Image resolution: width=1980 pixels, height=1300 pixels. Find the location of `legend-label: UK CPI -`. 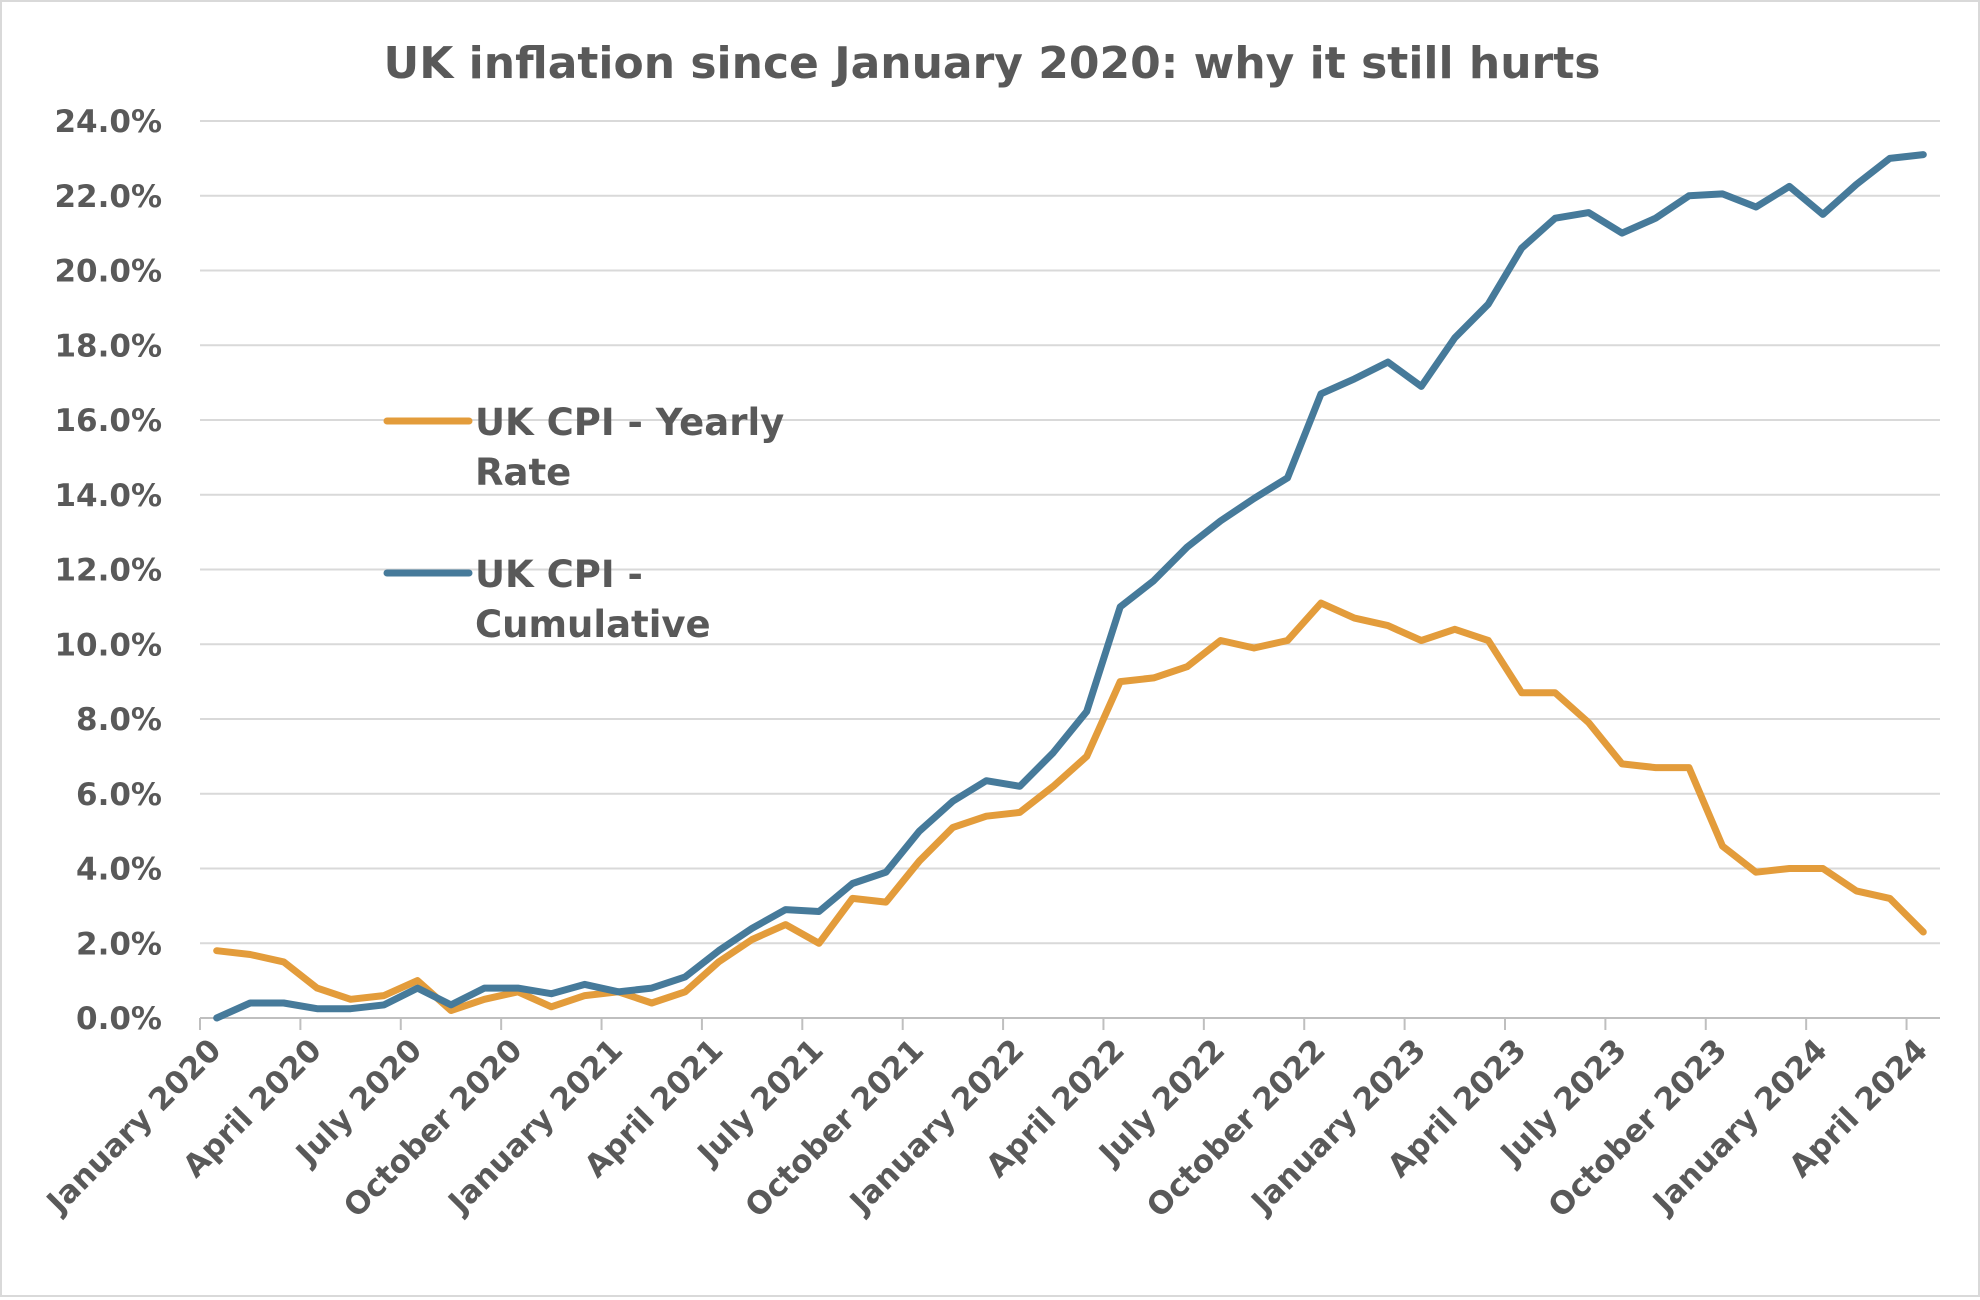

legend-label: UK CPI - is located at coordinates (559, 574).